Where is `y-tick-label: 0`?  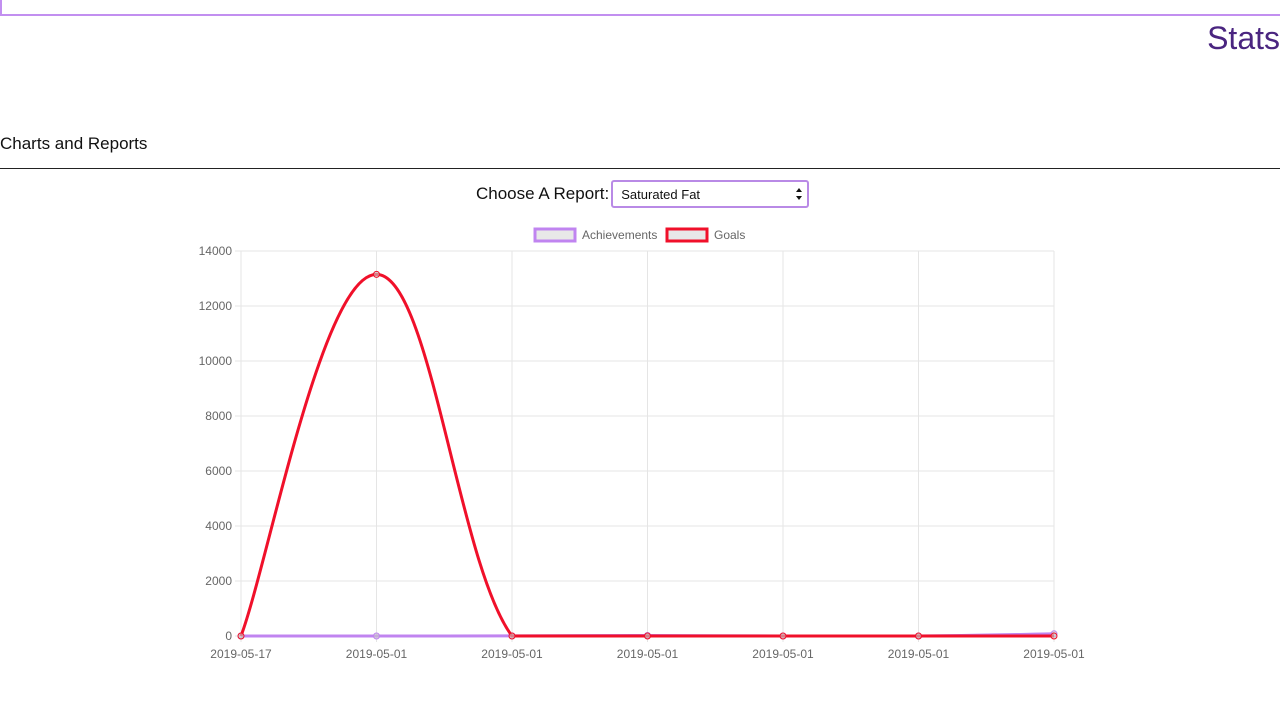
y-tick-label: 0 is located at coordinates (228, 636).